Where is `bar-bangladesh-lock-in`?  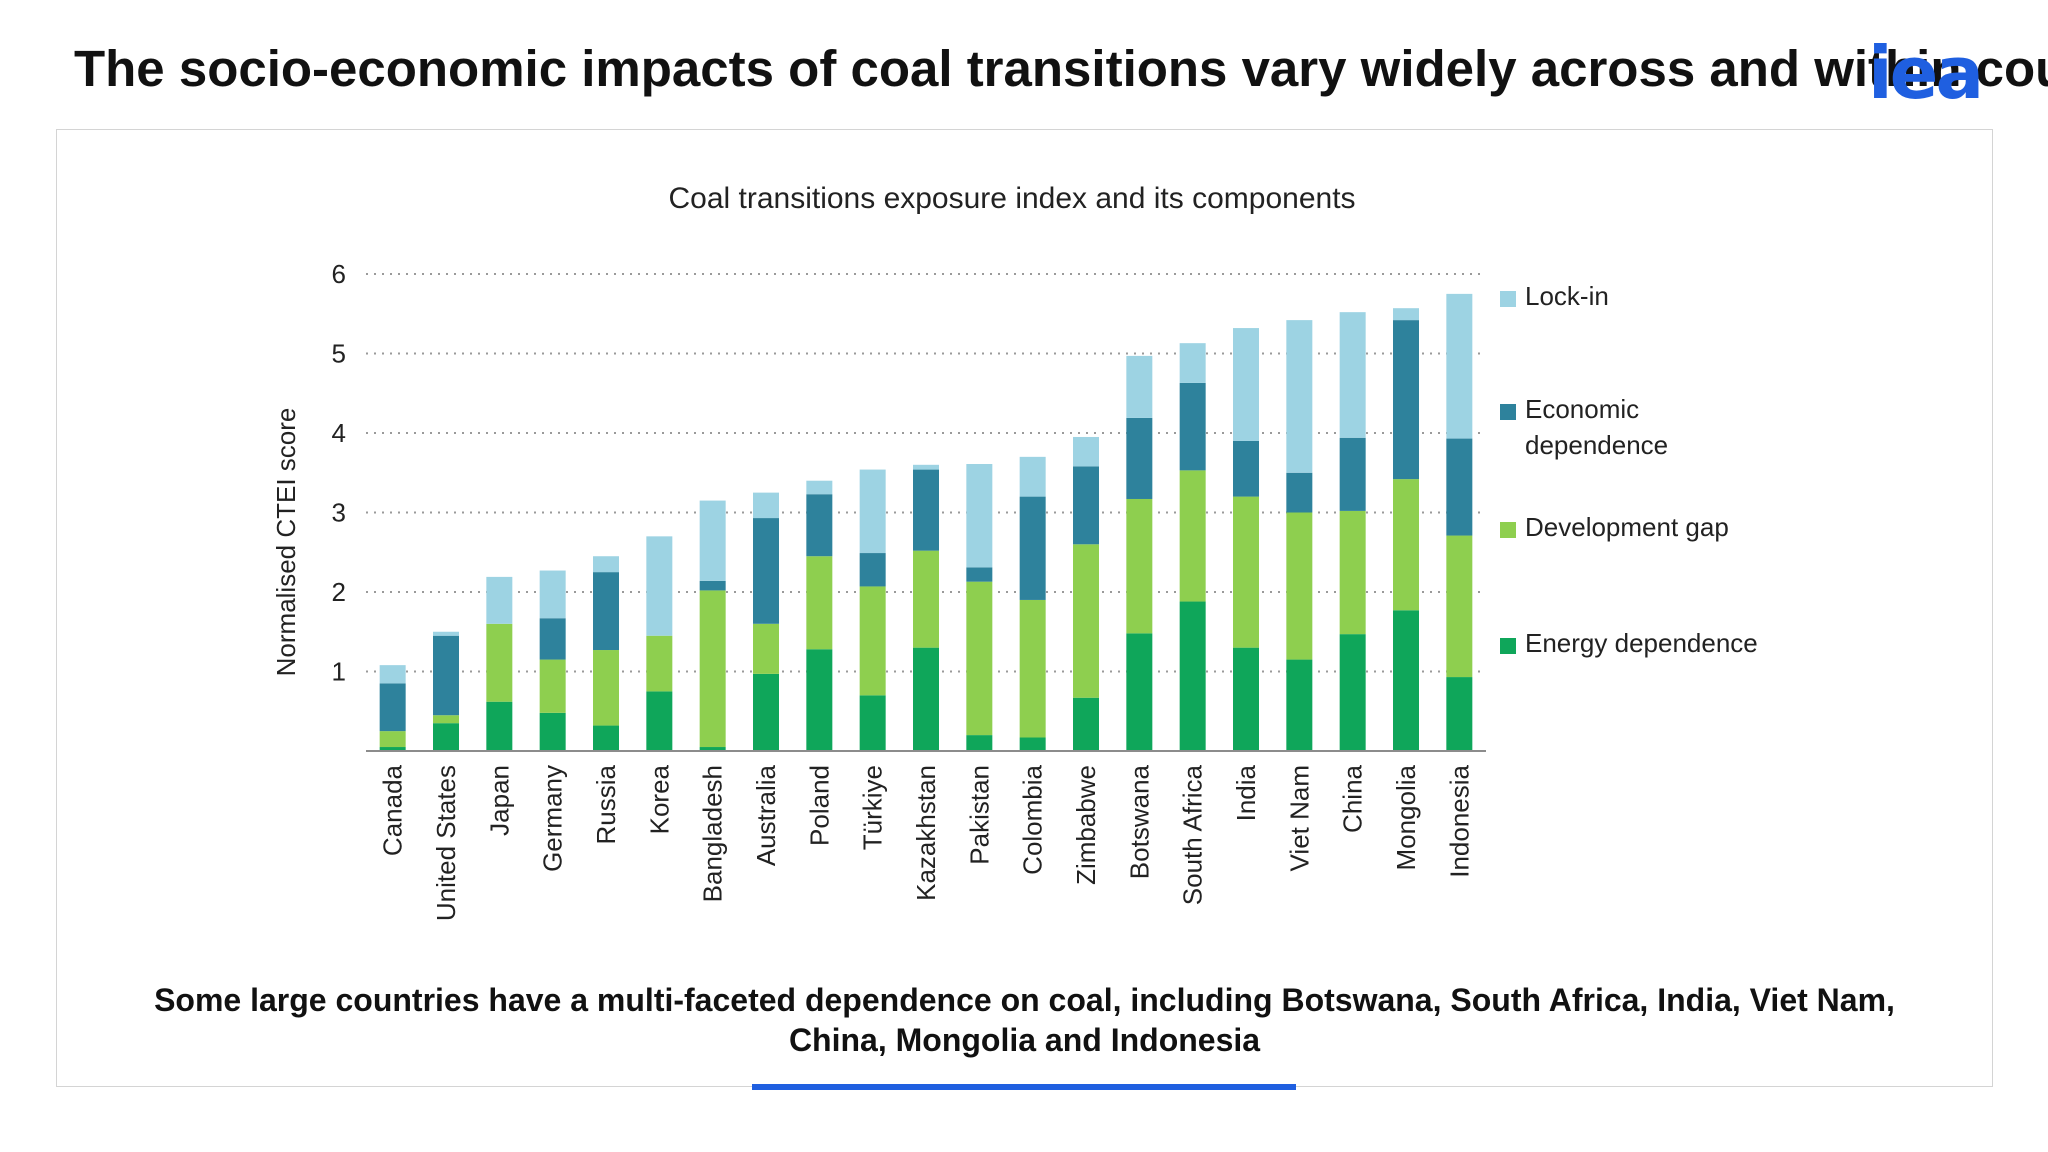 bar-bangladesh-lock-in is located at coordinates (712, 540).